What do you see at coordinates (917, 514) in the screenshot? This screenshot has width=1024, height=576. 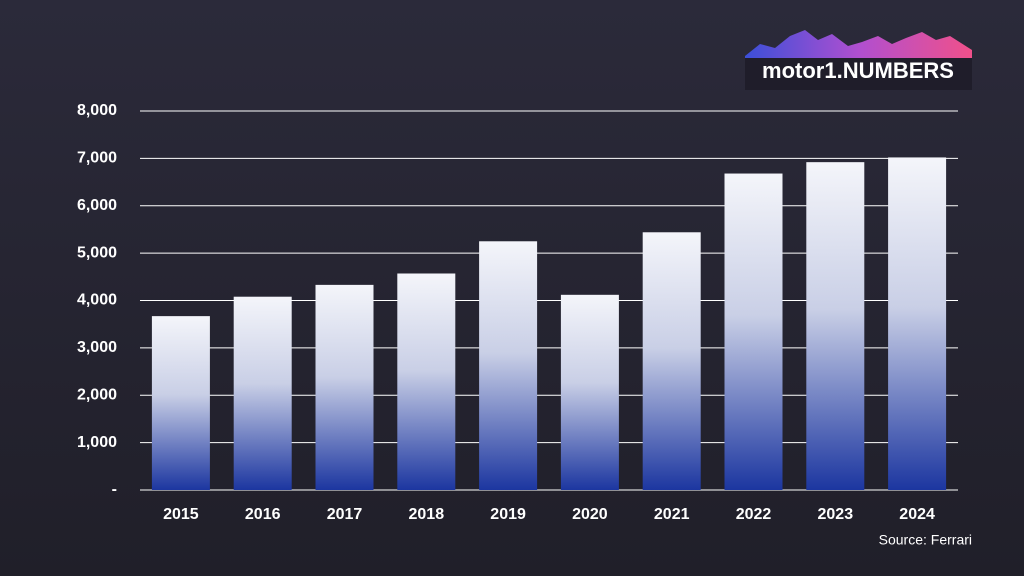 I see `x-tick-label: 2024` at bounding box center [917, 514].